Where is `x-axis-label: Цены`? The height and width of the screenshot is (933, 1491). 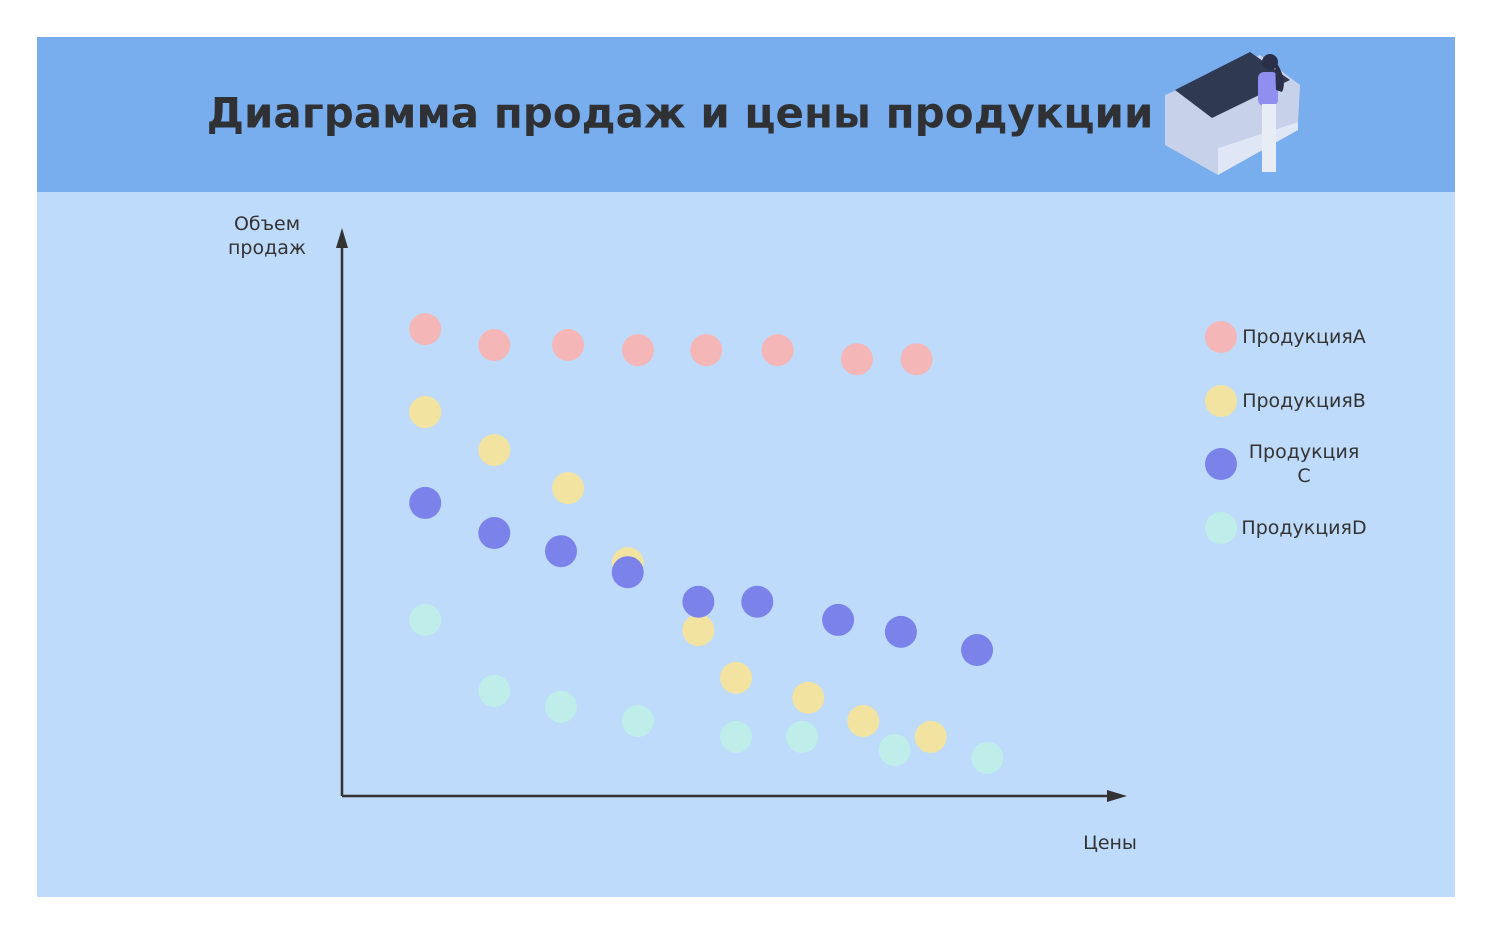
x-axis-label: Цены is located at coordinates (1110, 843).